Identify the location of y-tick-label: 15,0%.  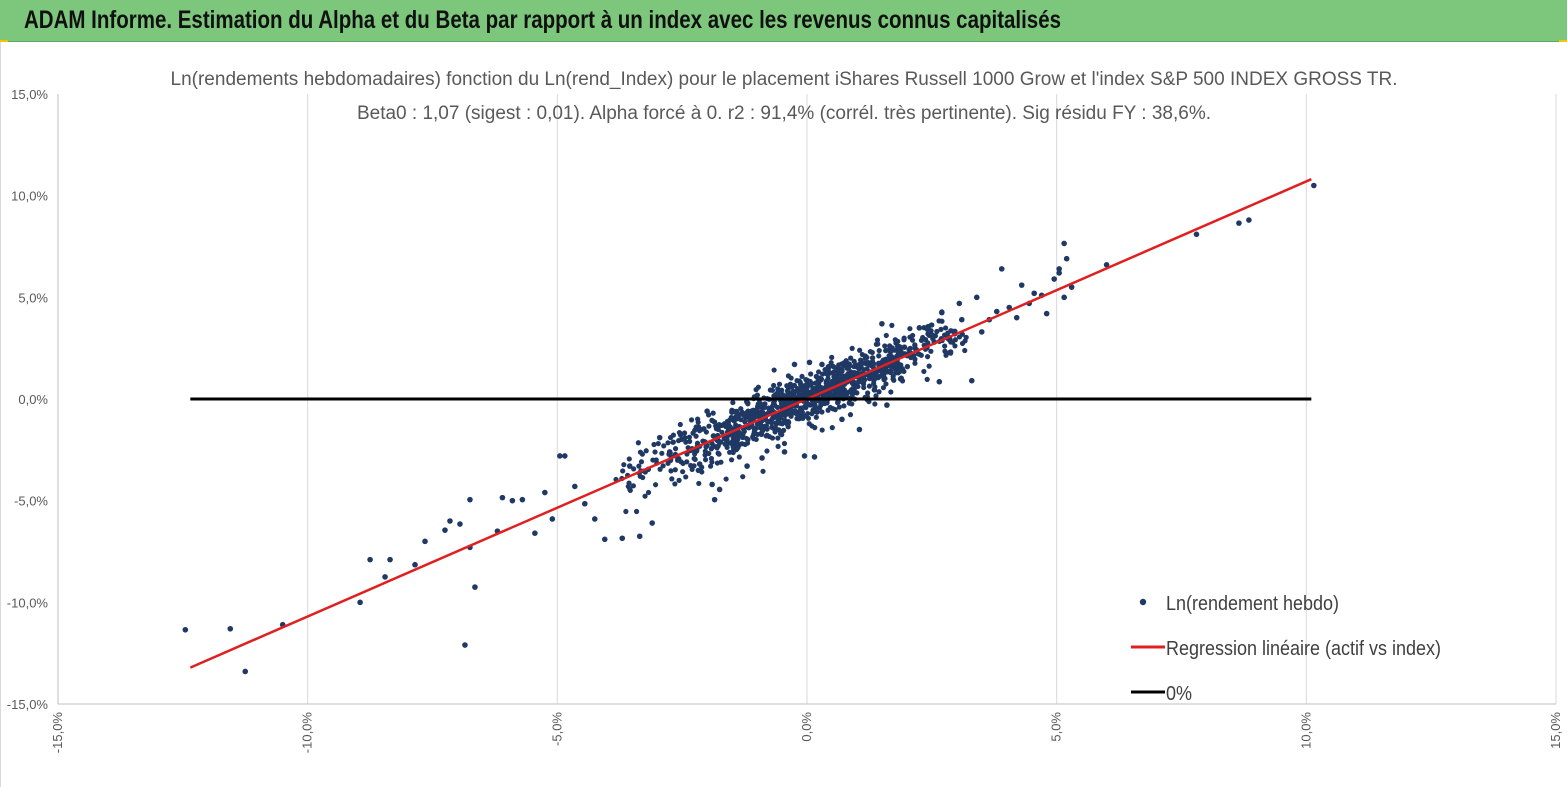
(29, 94).